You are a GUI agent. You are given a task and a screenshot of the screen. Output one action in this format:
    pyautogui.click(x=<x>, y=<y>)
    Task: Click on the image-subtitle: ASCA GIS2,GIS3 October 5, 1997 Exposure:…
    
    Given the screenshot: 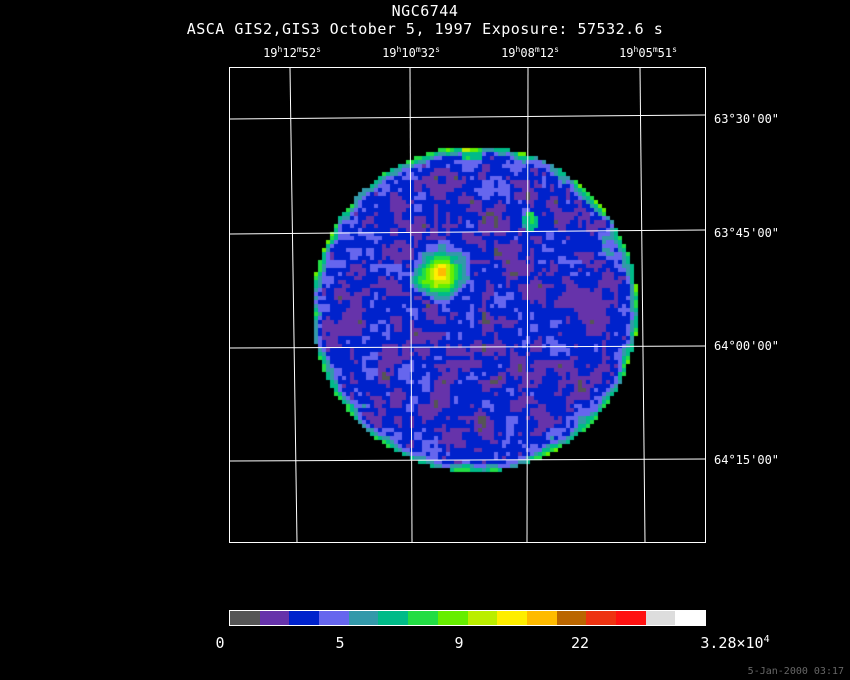 What is the action you would take?
    pyautogui.click(x=425, y=29)
    